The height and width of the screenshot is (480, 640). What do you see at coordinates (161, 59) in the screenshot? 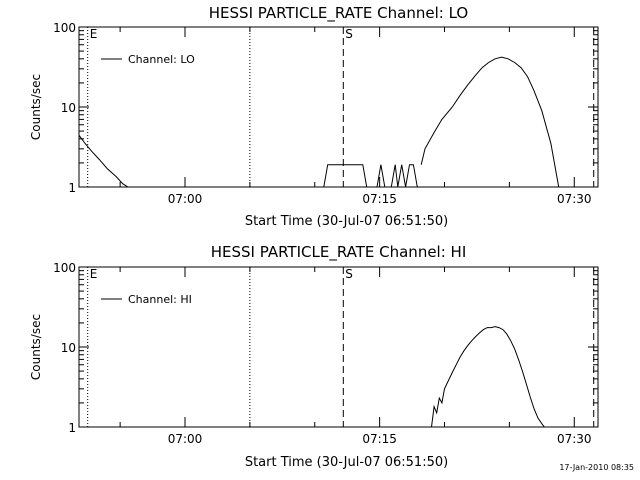
I see `legend-label: Channel: LO` at bounding box center [161, 59].